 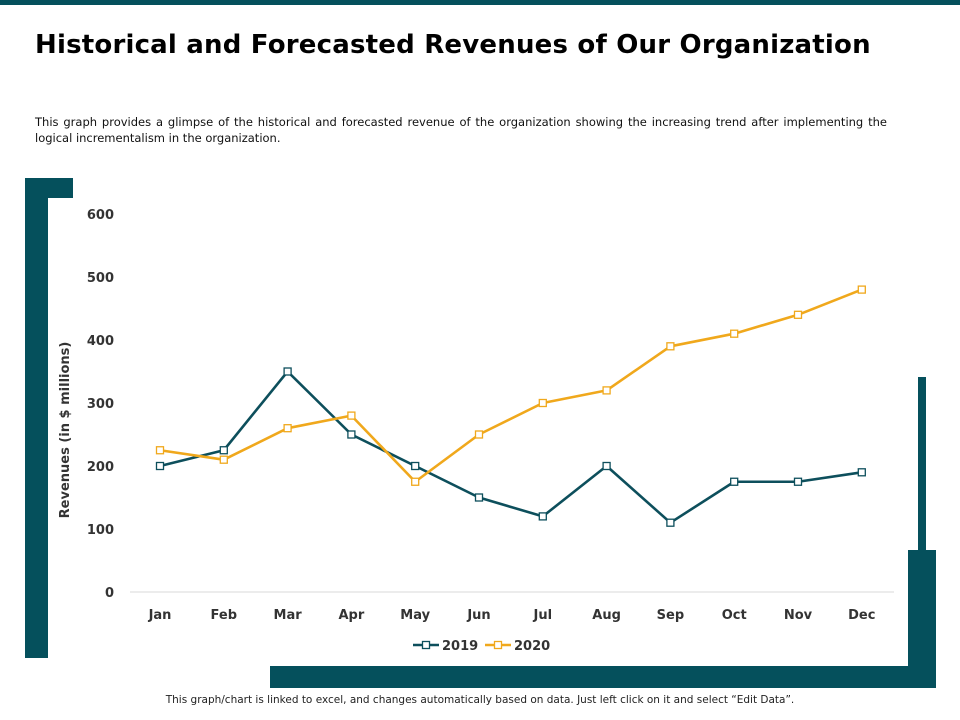 I want to click on x-tick-label: May, so click(x=415, y=615).